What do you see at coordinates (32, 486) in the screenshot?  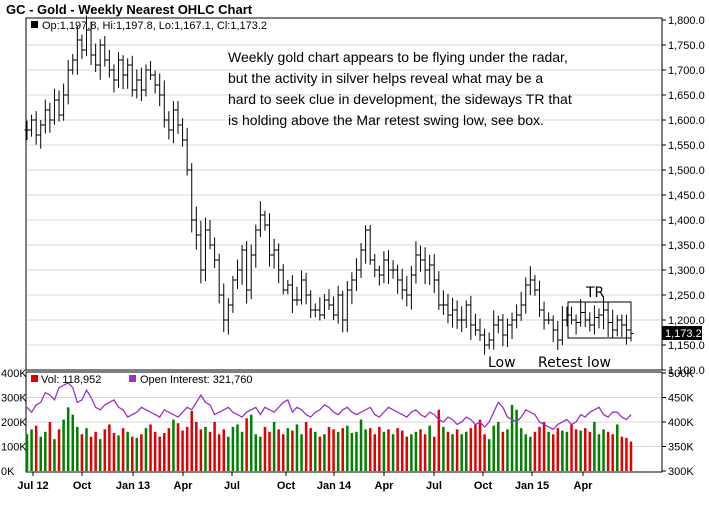 I see `x-tick-label: Jul 12` at bounding box center [32, 486].